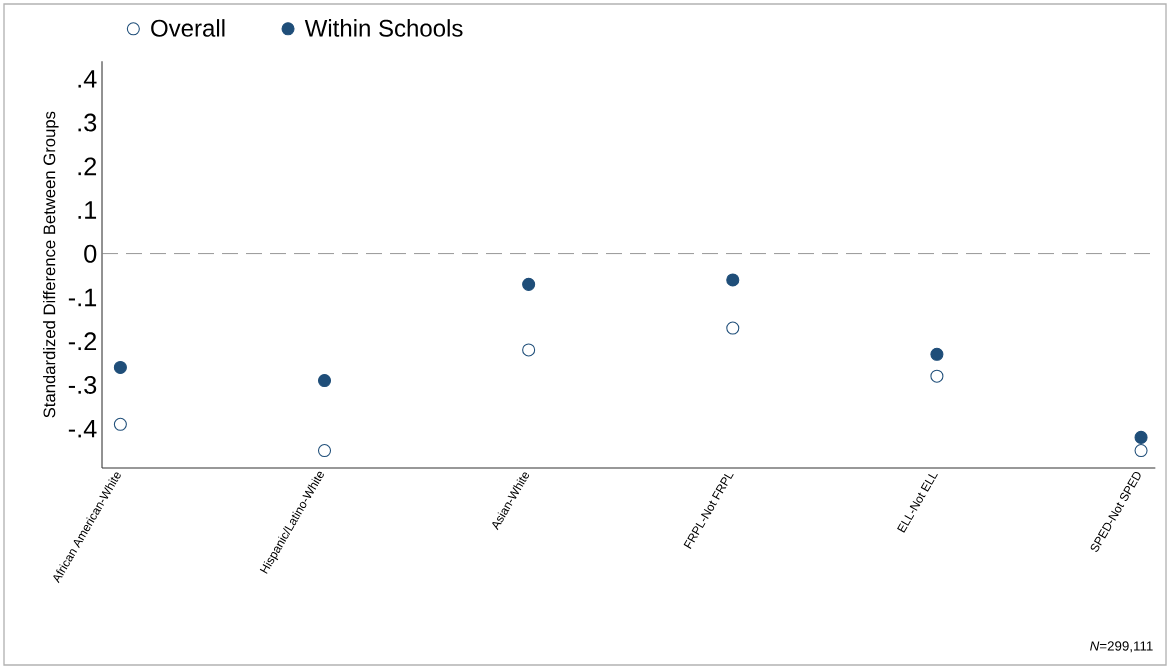 This screenshot has height=669, width=1170. What do you see at coordinates (82, 384) in the screenshot?
I see `y-tick-label: -.3` at bounding box center [82, 384].